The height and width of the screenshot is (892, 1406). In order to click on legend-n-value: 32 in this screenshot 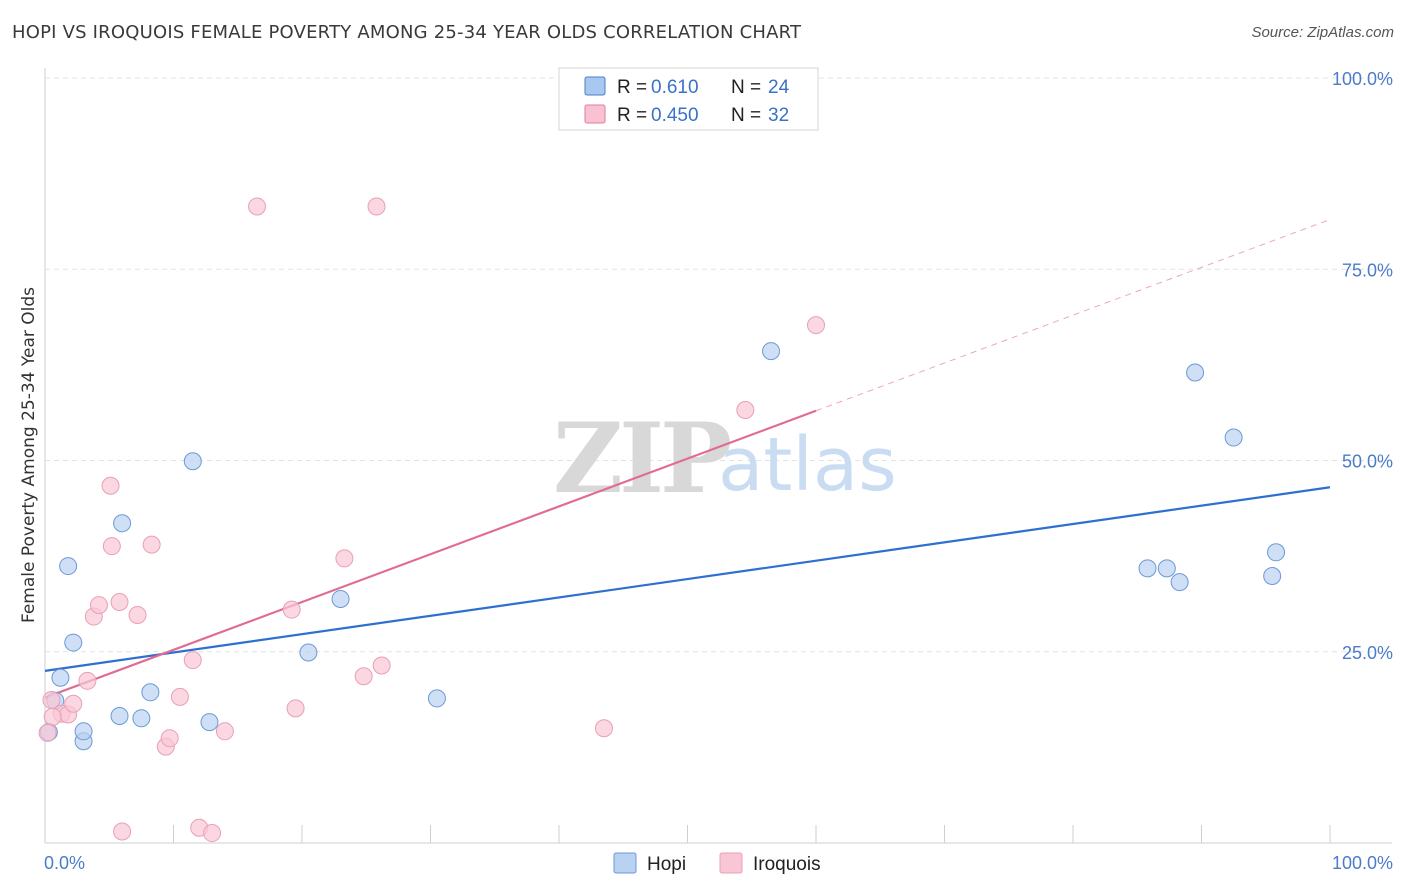, I will do `click(778, 115)`.